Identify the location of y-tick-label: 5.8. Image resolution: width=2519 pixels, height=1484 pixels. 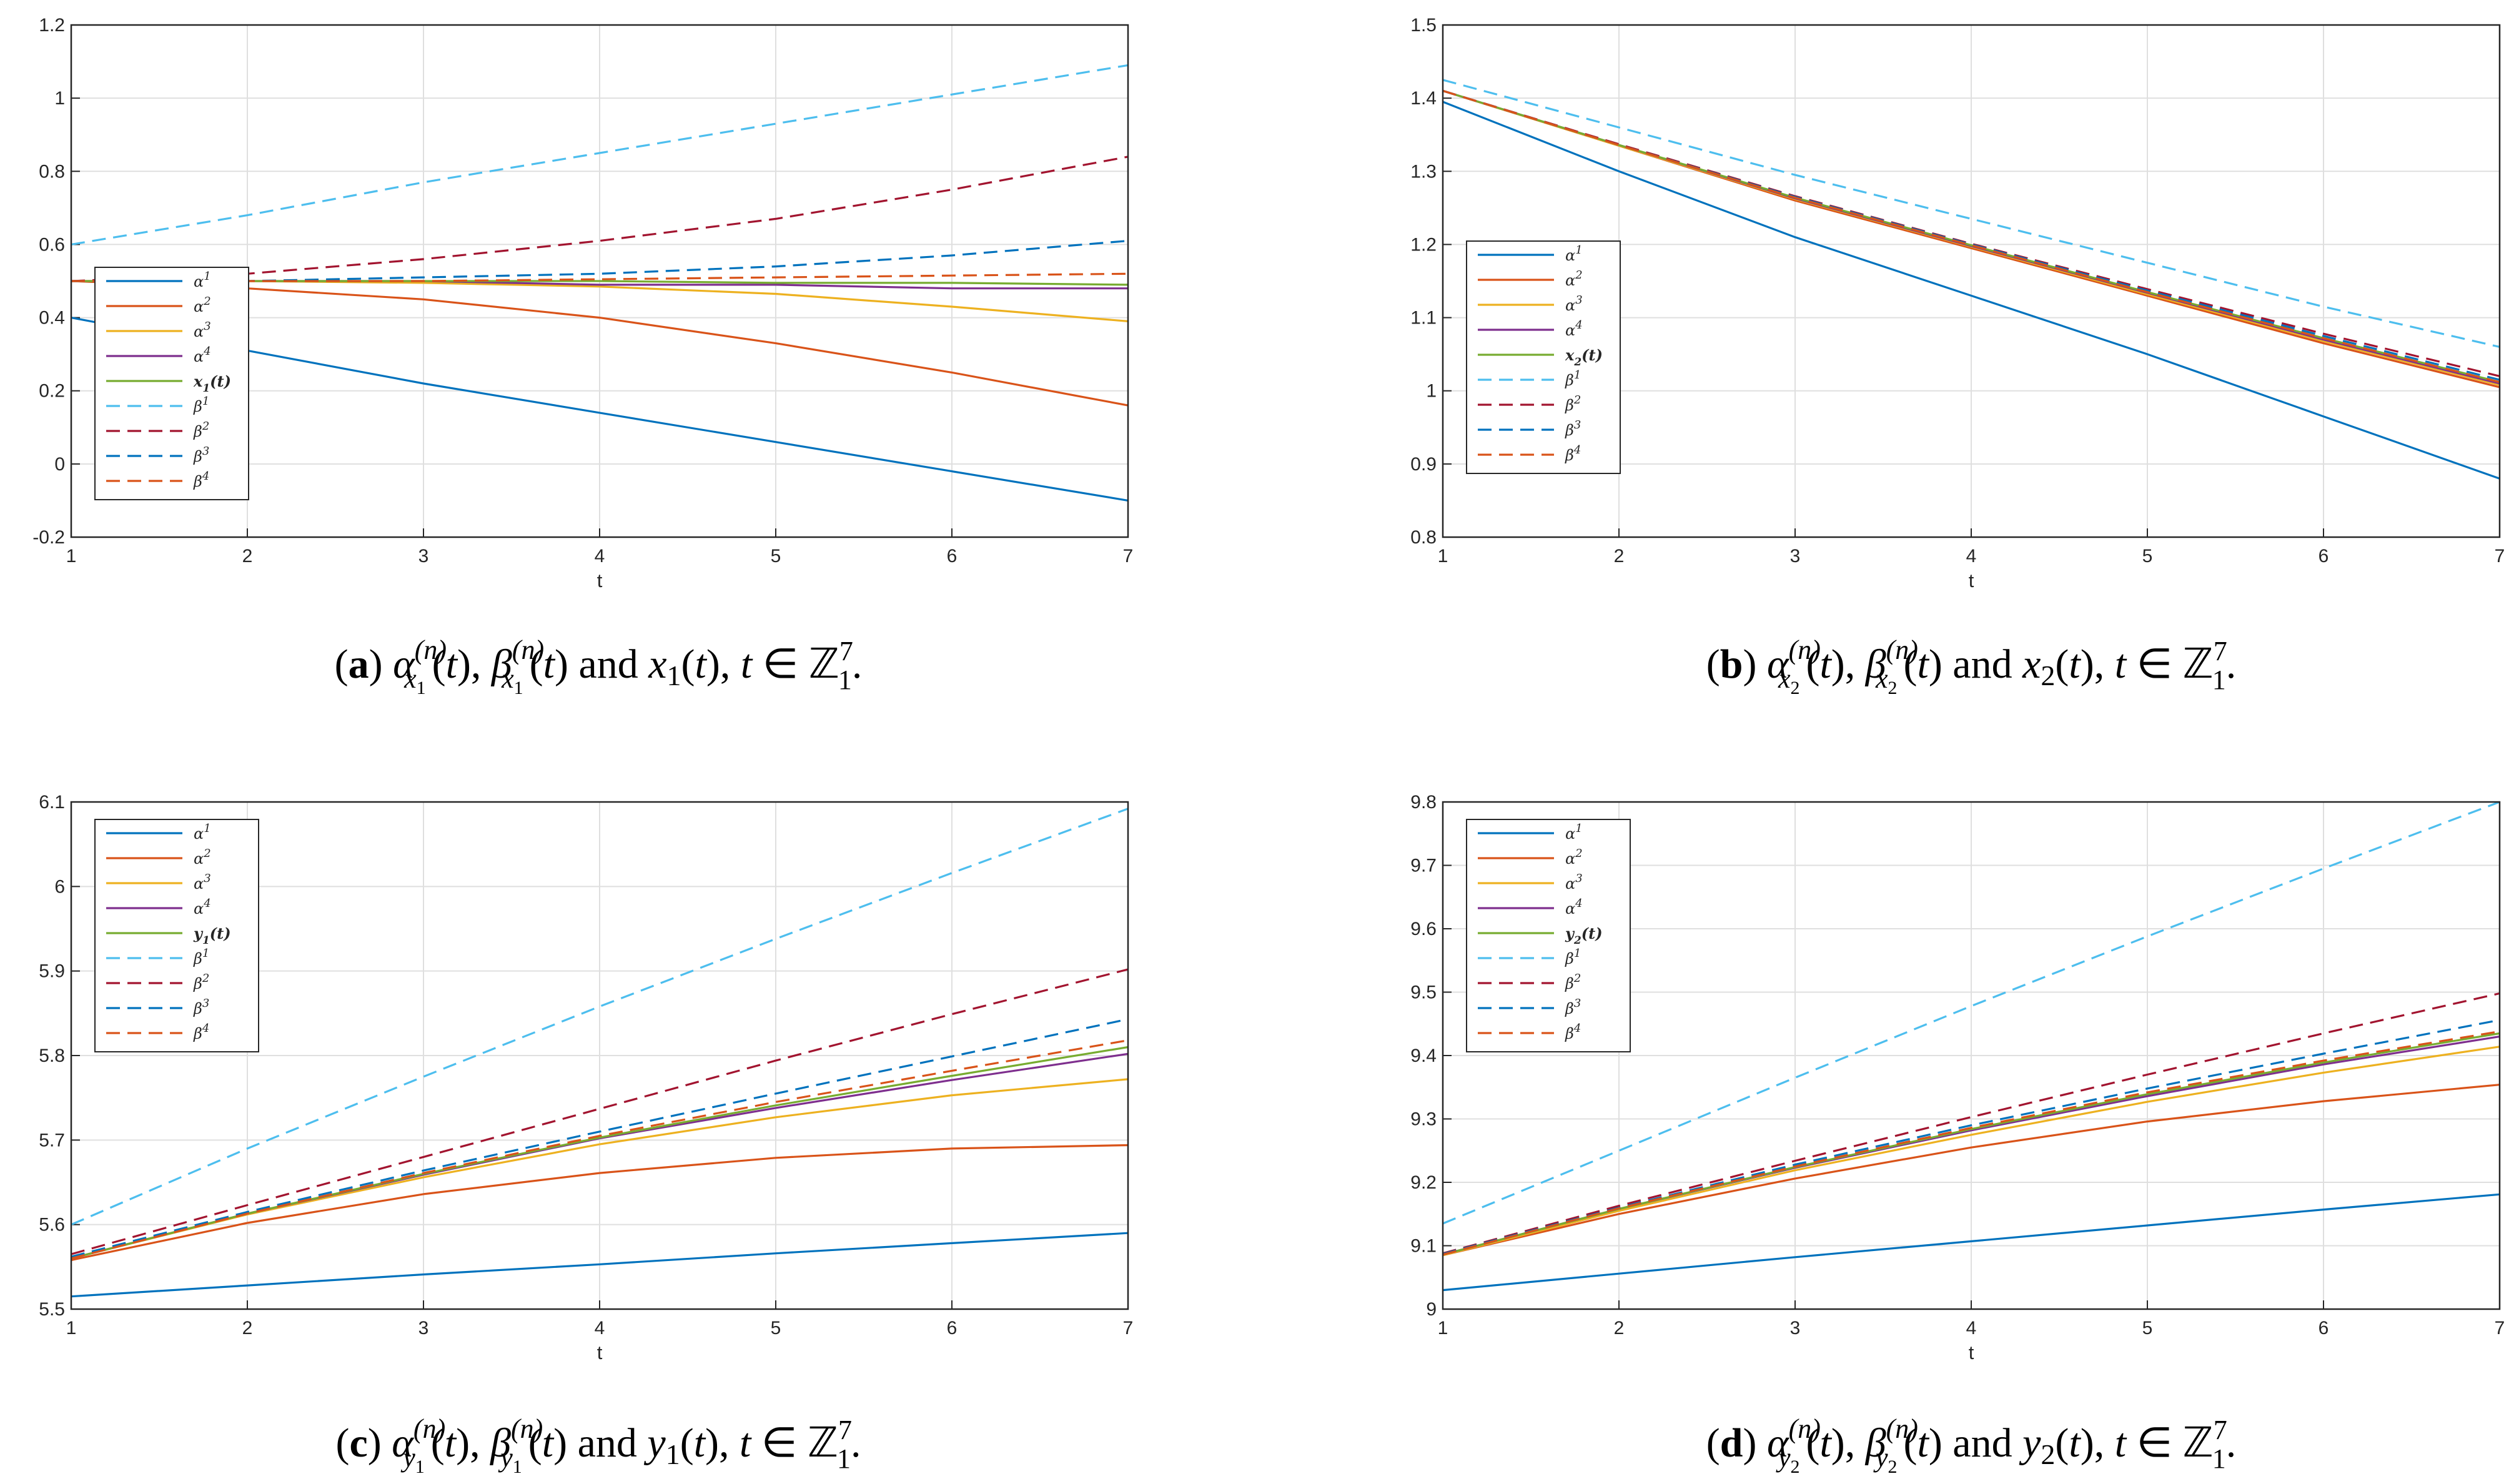
(52, 1056).